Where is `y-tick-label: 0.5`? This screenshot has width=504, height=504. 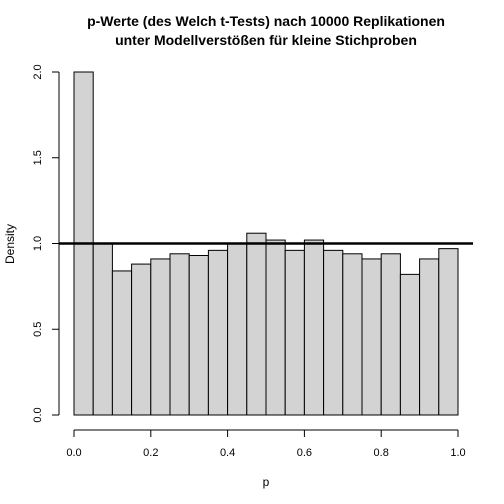
y-tick-label: 0.5 is located at coordinates (38, 329).